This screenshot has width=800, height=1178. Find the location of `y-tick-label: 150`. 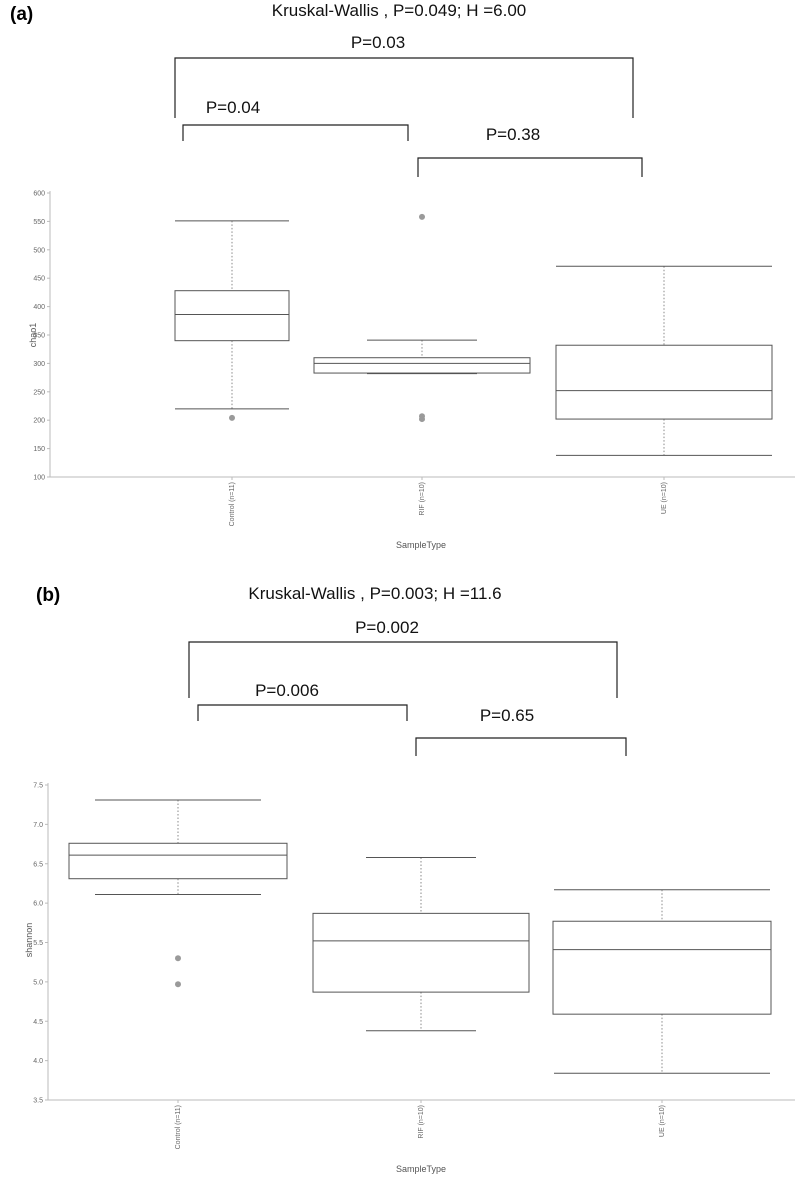

y-tick-label: 150 is located at coordinates (39, 449).